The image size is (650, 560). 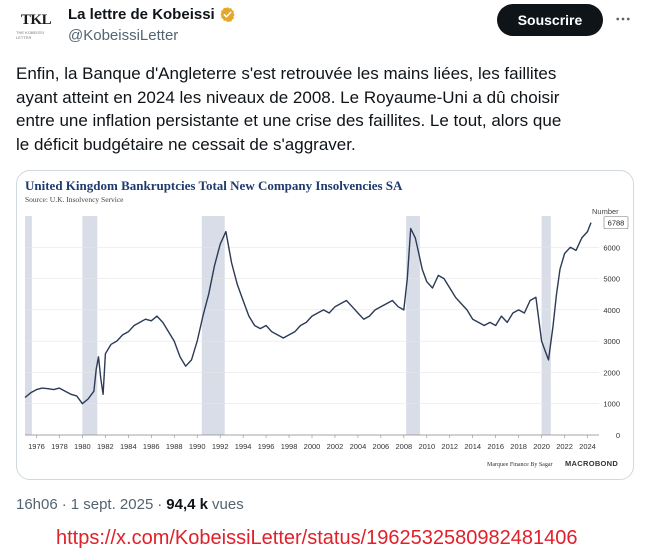 What do you see at coordinates (550, 20) in the screenshot?
I see `subscribe-button: Souscrire` at bounding box center [550, 20].